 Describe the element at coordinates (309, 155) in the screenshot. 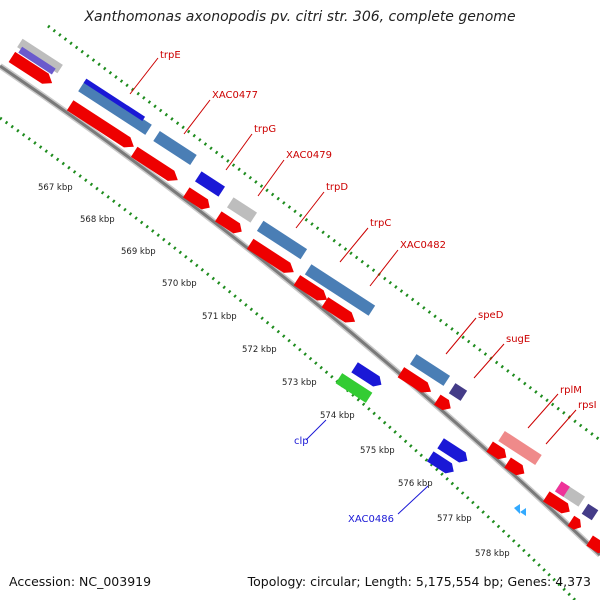

I see `gene-label-XAC0479: XAC0479` at that location.